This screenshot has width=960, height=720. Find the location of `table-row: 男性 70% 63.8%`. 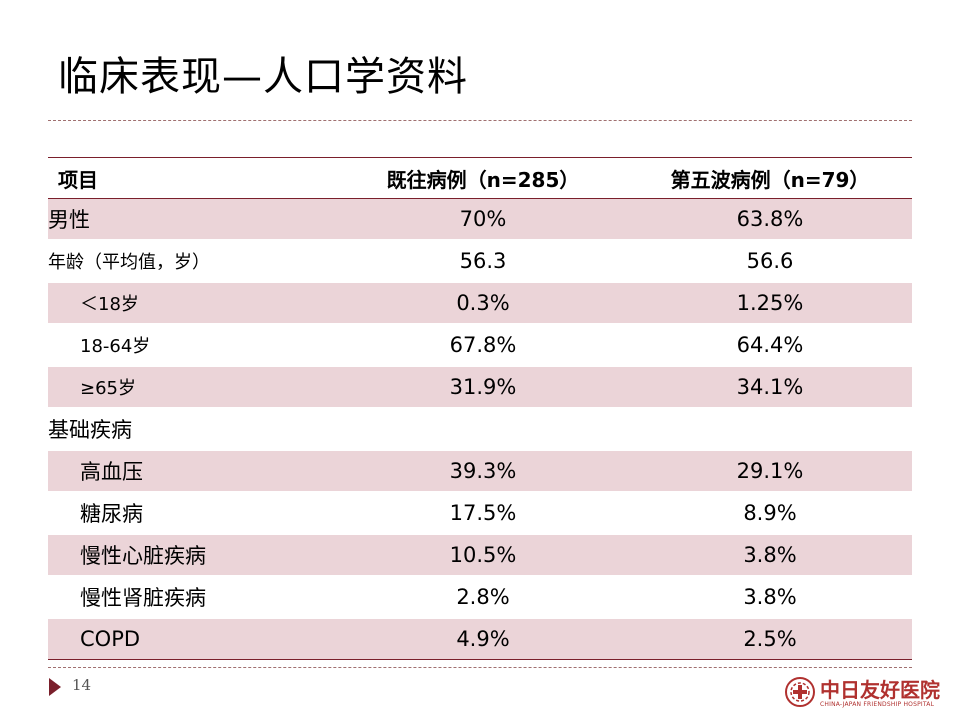

table-row: 男性 70% 63.8% is located at coordinates (480, 219).